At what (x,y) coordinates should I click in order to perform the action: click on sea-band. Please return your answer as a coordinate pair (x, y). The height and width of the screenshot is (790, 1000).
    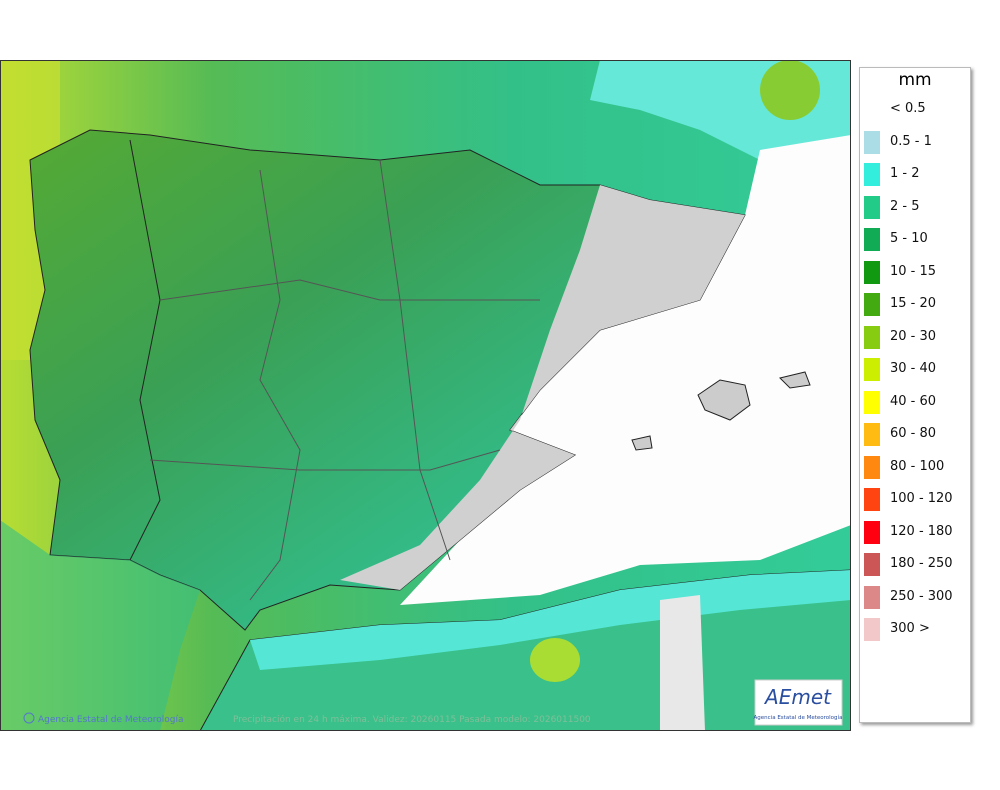
    Looking at the image, I should click on (100, 625).